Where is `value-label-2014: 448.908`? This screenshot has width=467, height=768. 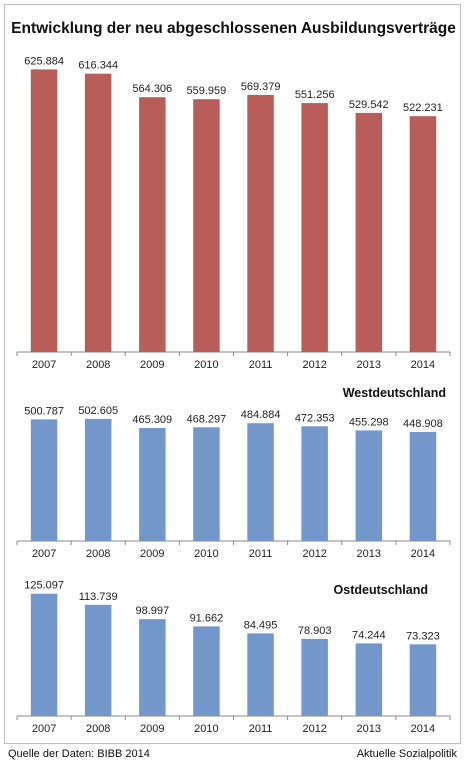
value-label-2014: 448.908 is located at coordinates (423, 424).